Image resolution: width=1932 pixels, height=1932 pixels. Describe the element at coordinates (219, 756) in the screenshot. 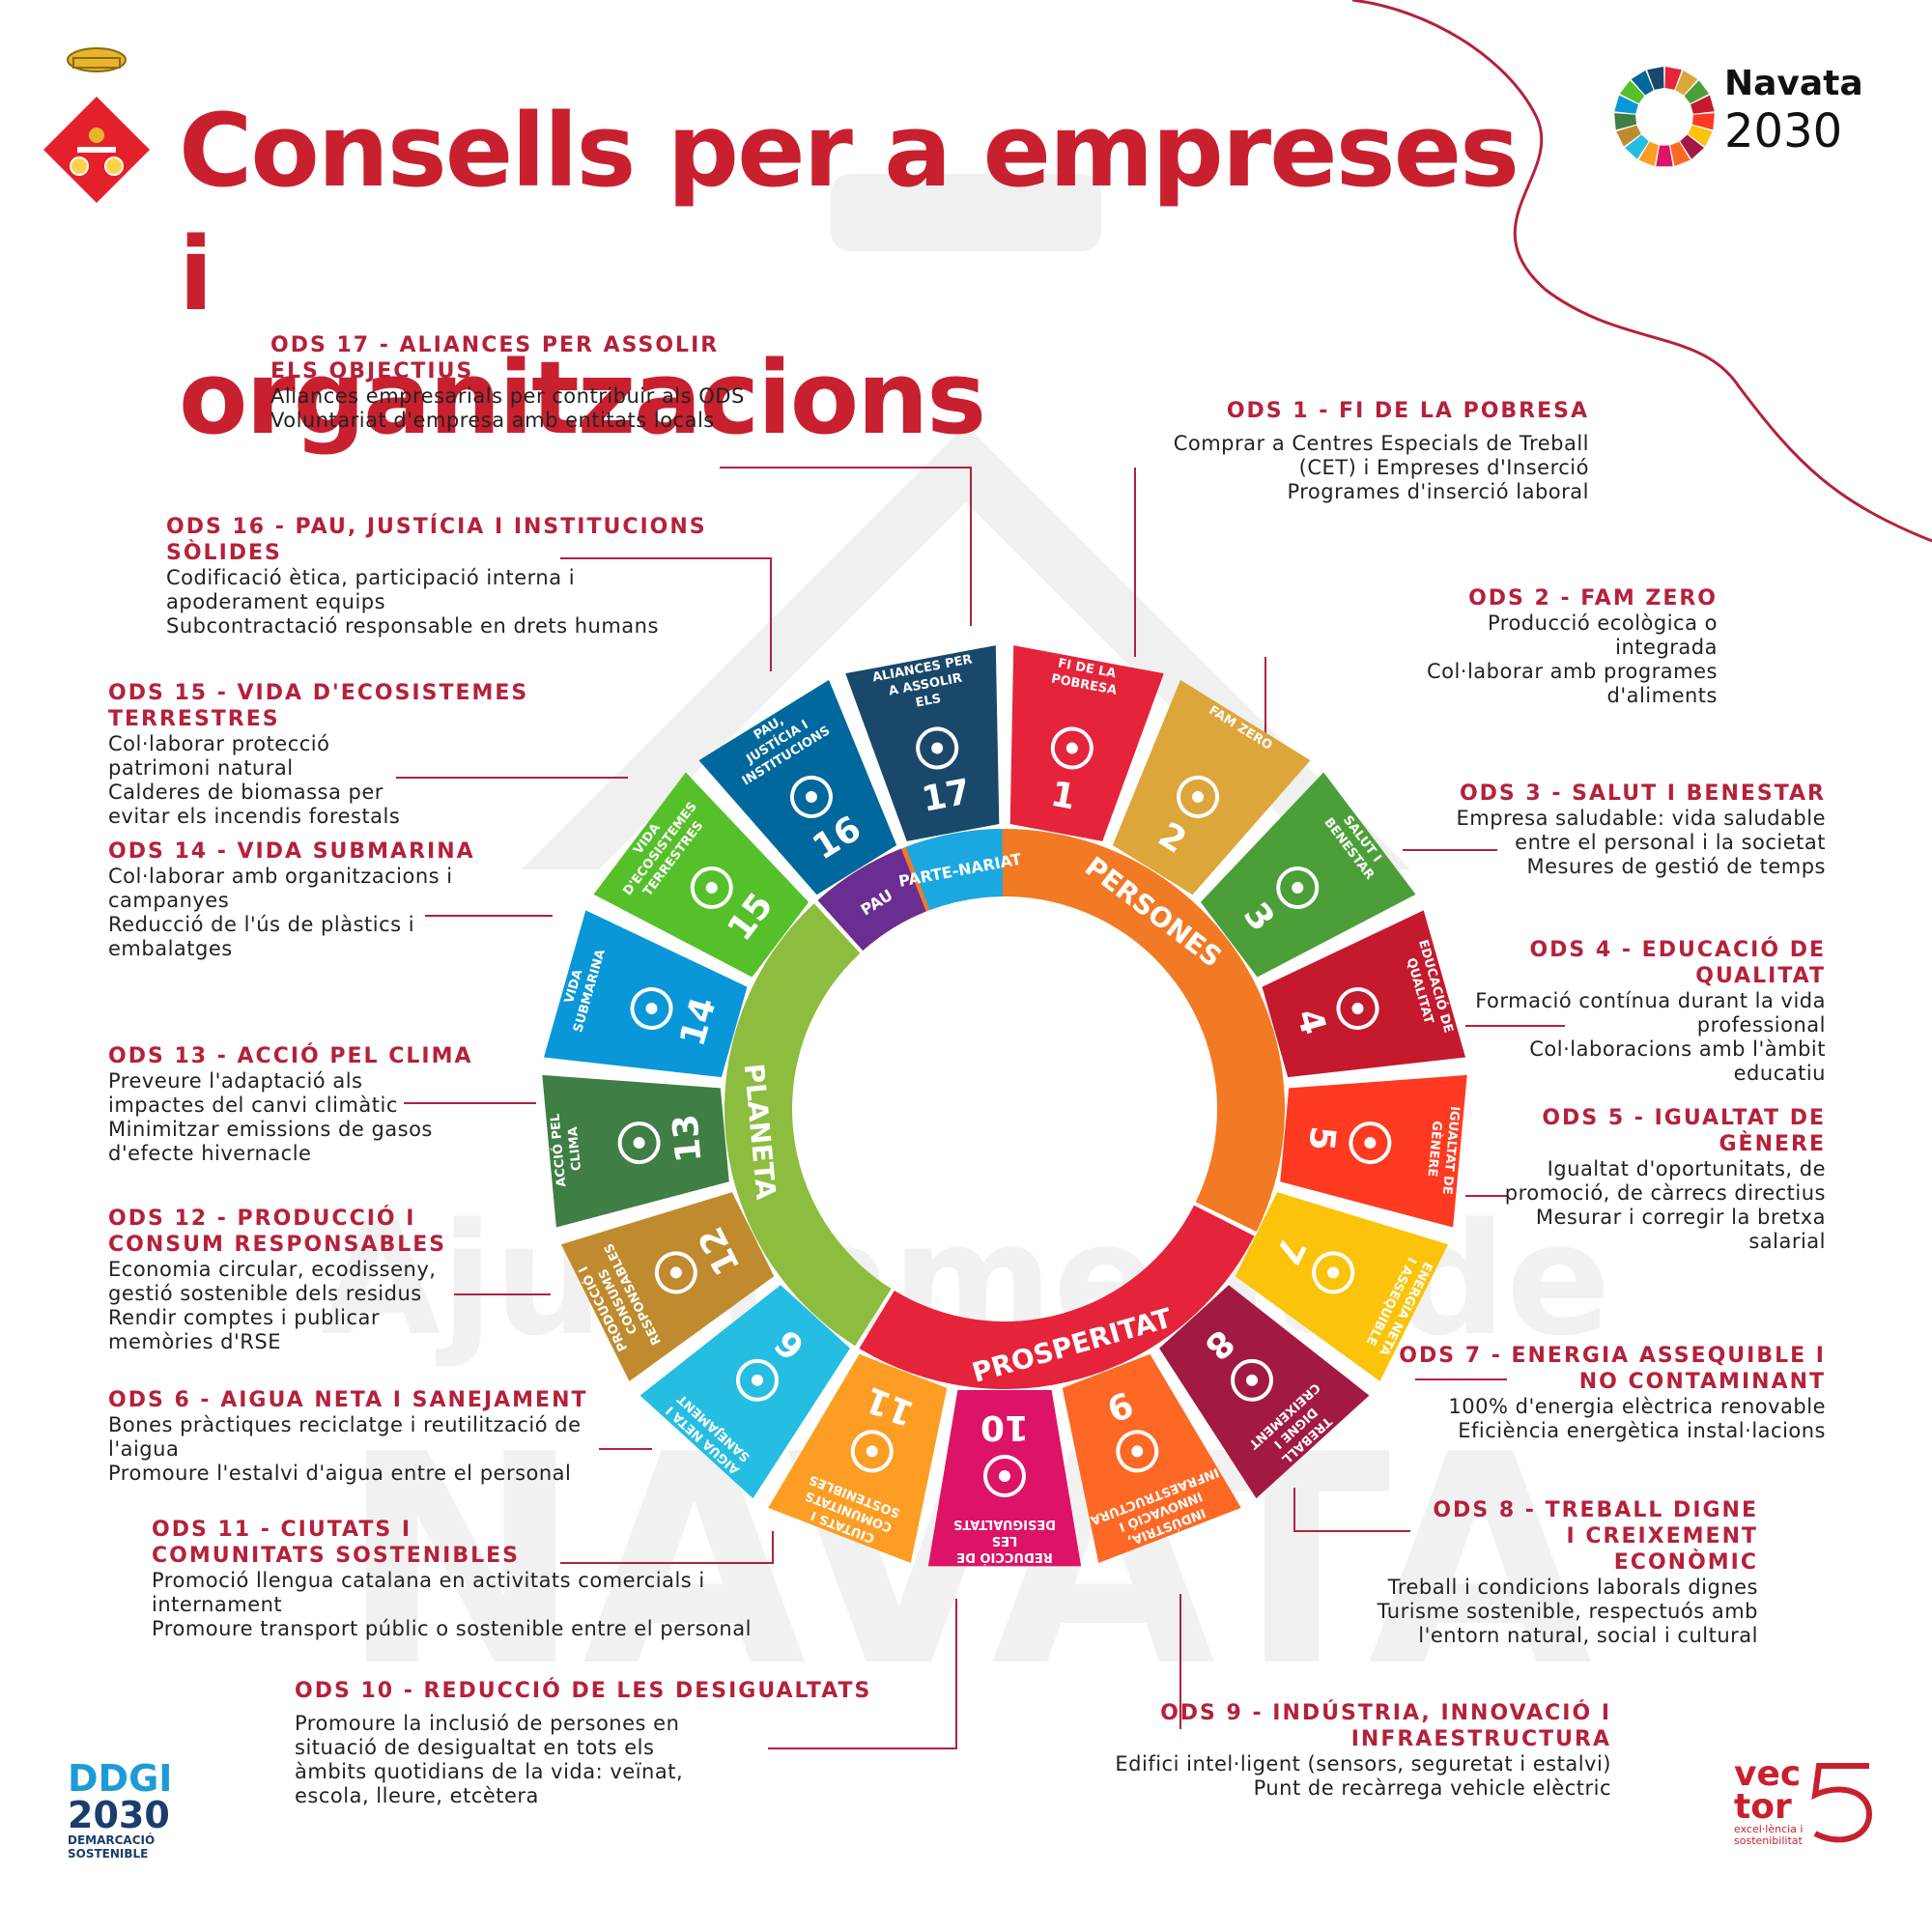

I see `ods15-text-1: Col·laborar protecció patrimoni natural` at that location.